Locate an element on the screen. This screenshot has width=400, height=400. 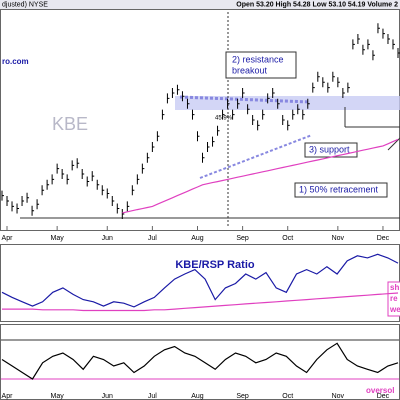
x-tick-label: Sep is located at coordinates (242, 238).